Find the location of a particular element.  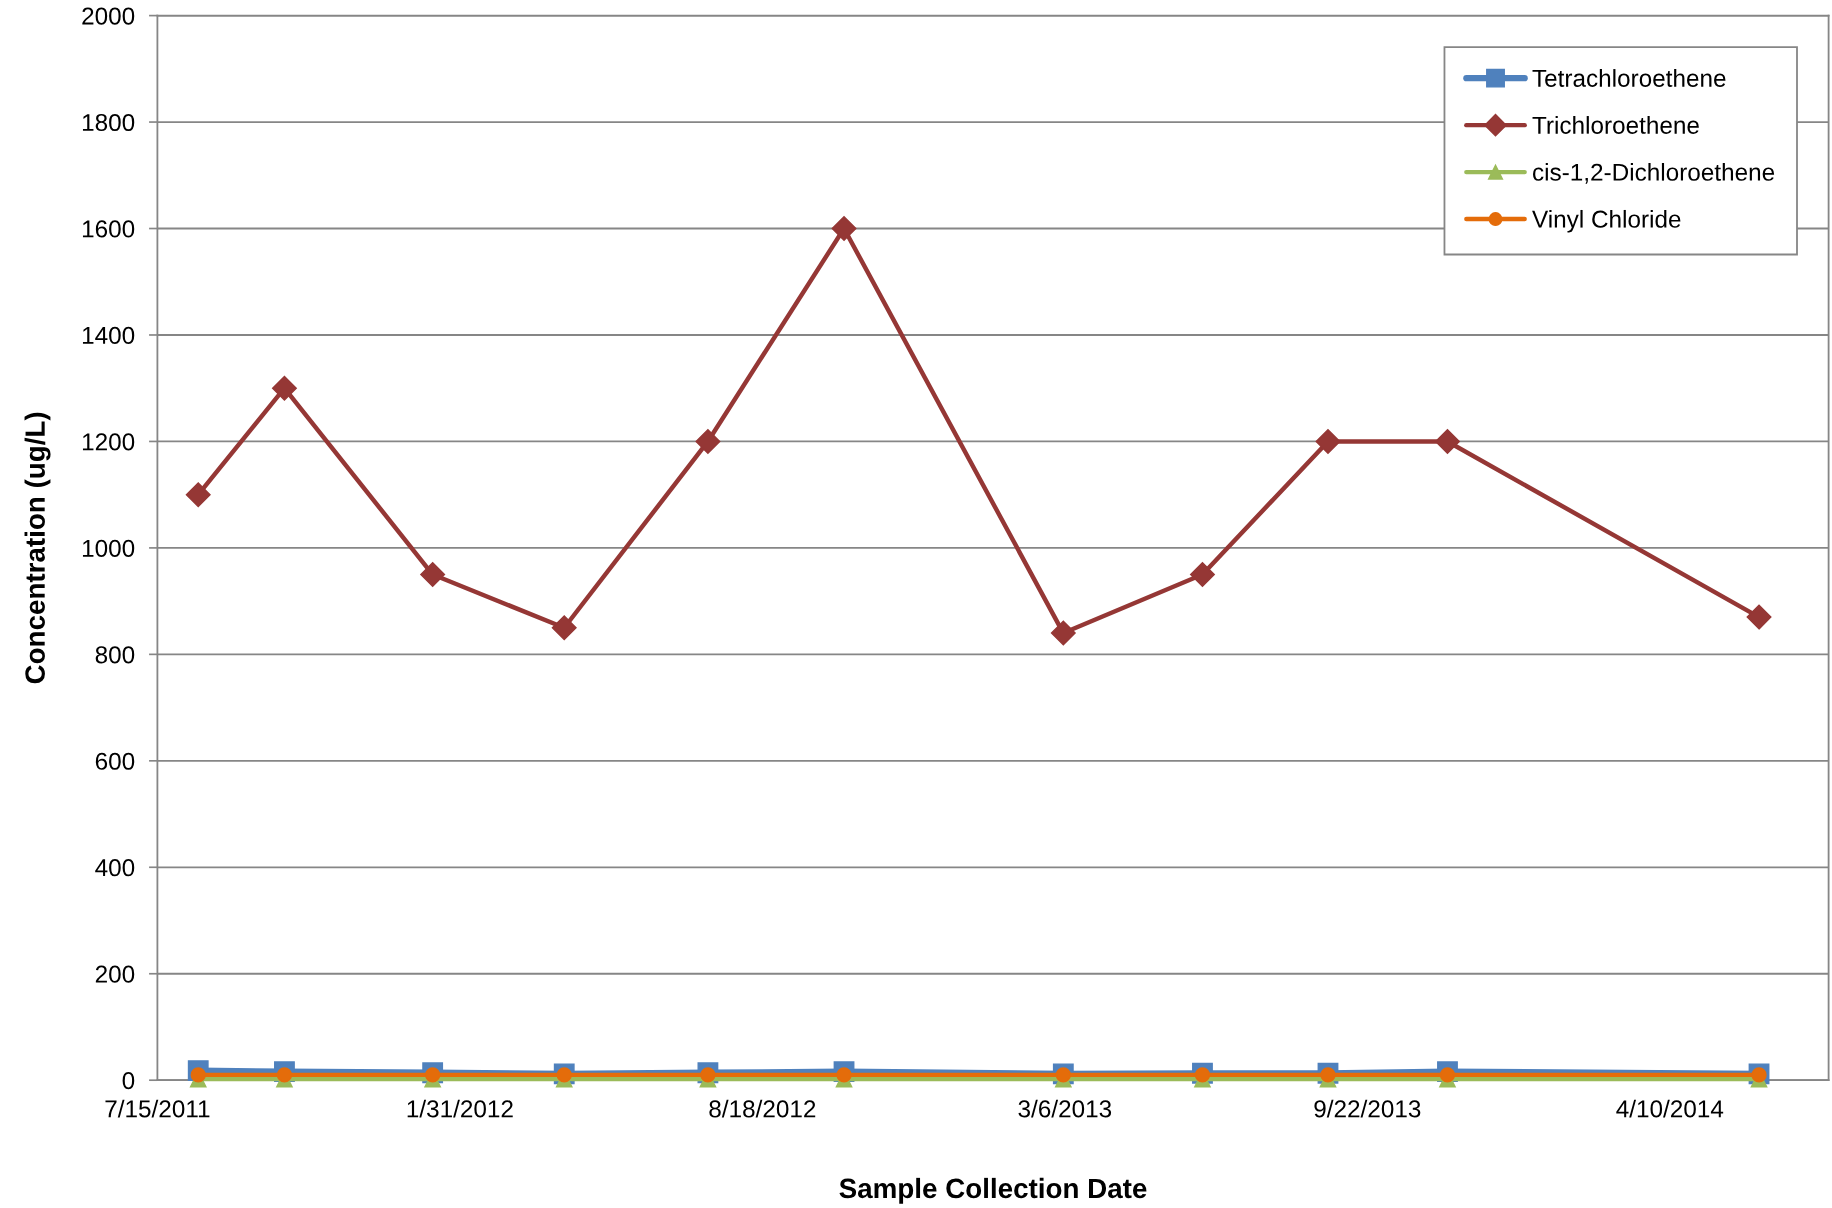

x-tick-label: 8/18/2012 is located at coordinates (762, 1108).